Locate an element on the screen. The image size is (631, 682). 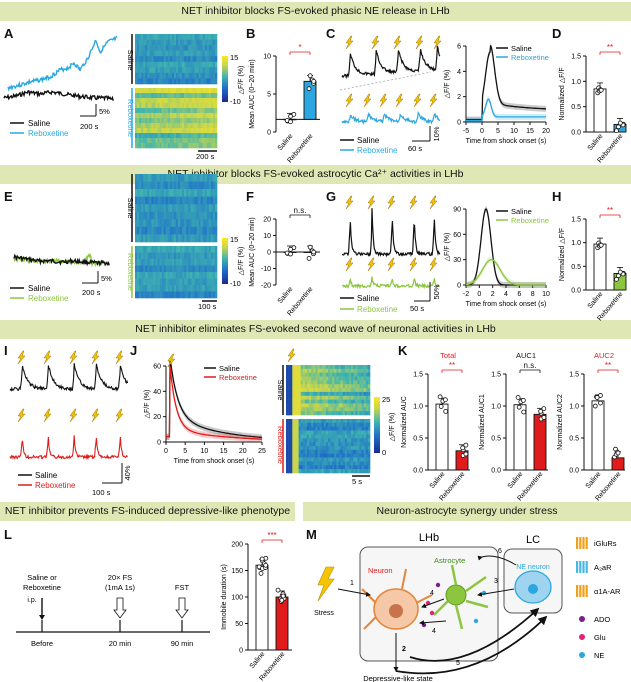
chart-y-tick: -10 is located at coordinates (266, 269).